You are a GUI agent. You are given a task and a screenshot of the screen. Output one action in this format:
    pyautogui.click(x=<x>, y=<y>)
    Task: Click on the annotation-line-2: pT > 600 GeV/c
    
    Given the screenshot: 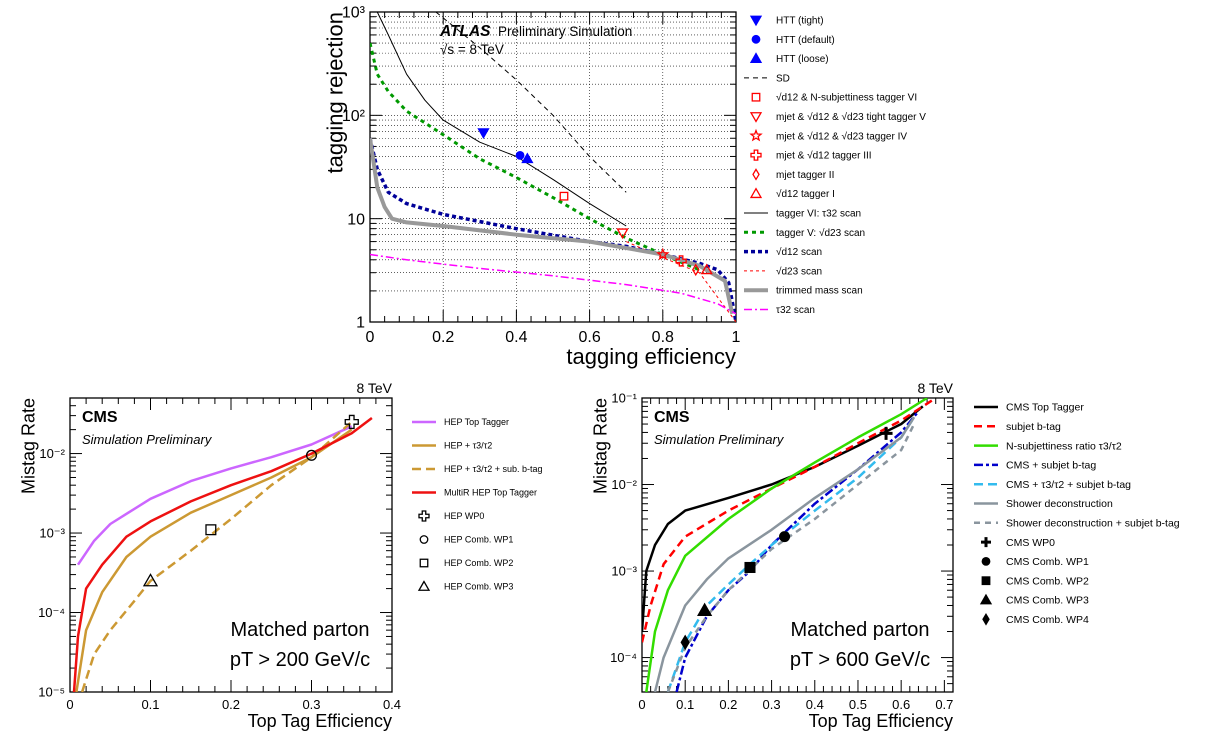 What is the action you would take?
    pyautogui.click(x=860, y=660)
    